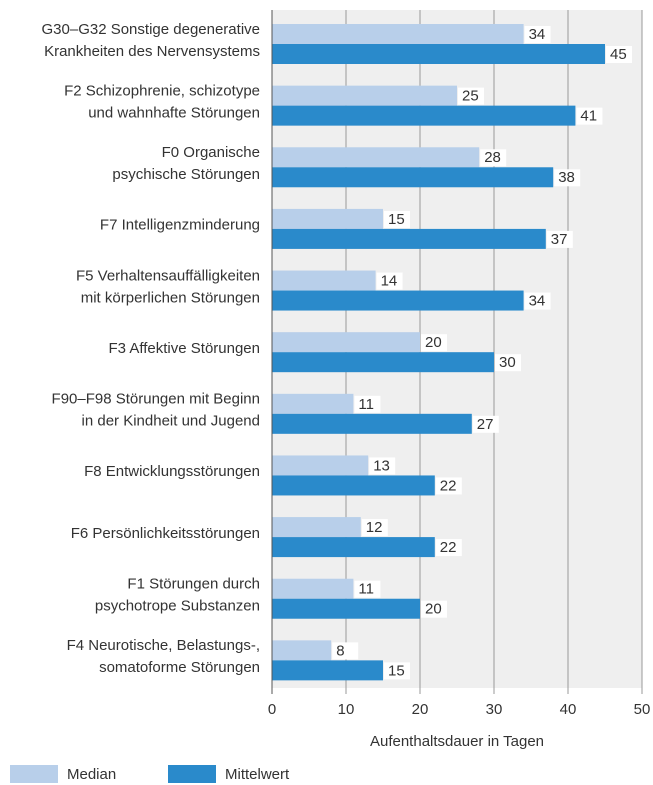  I want to click on data-label: 30, so click(507, 362).